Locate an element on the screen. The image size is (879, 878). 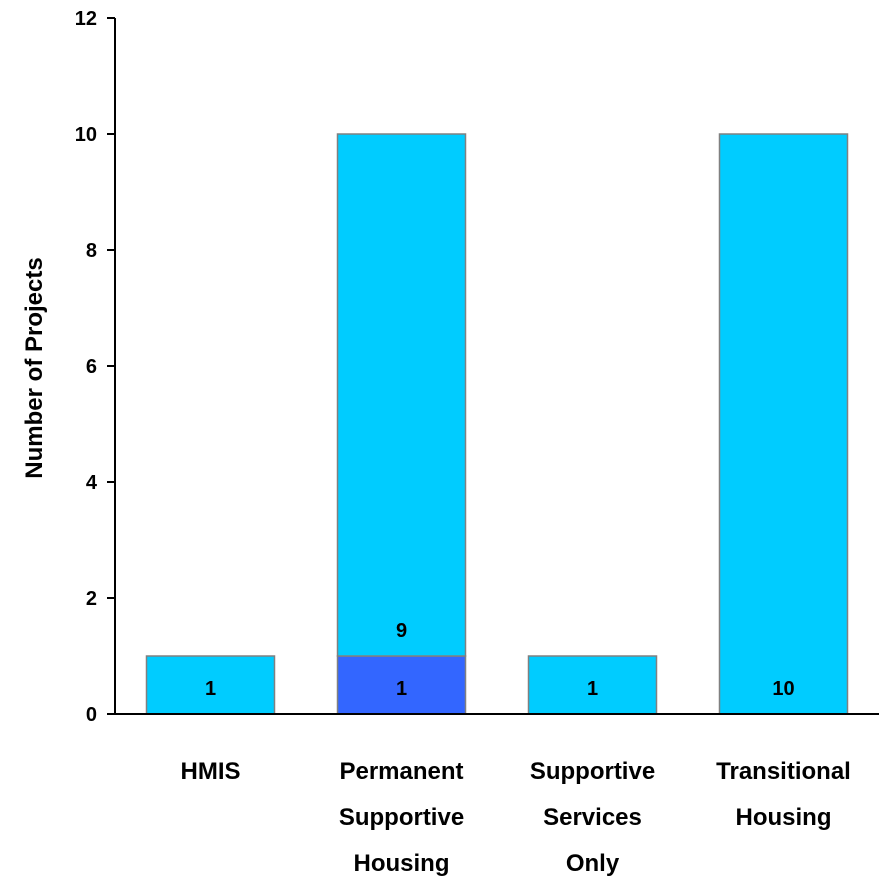
x-tick-label: Transitional Housing is located at coordinates (783, 794).